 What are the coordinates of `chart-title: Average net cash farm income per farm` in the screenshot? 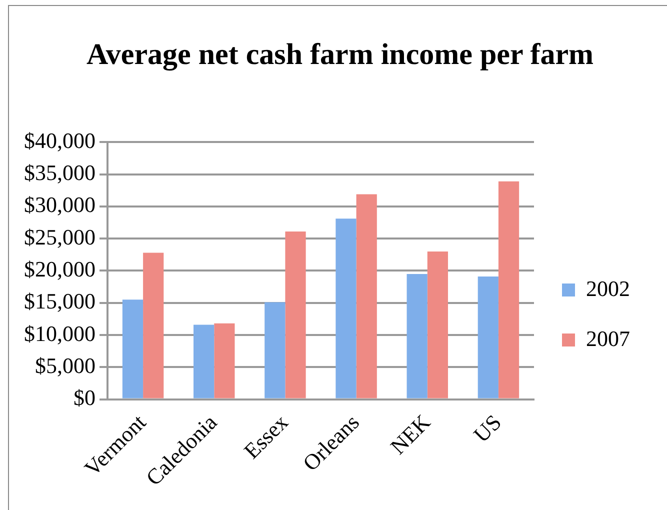 It's located at (340, 55).